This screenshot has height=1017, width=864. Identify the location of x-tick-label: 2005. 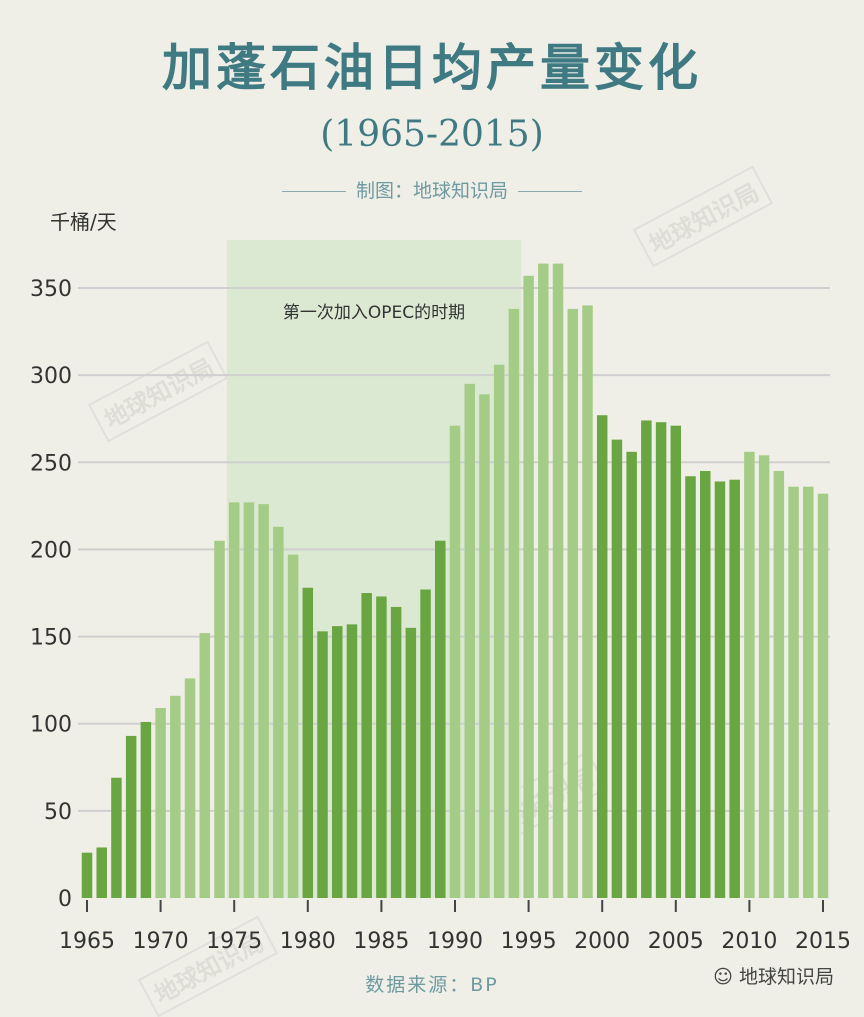
(676, 941).